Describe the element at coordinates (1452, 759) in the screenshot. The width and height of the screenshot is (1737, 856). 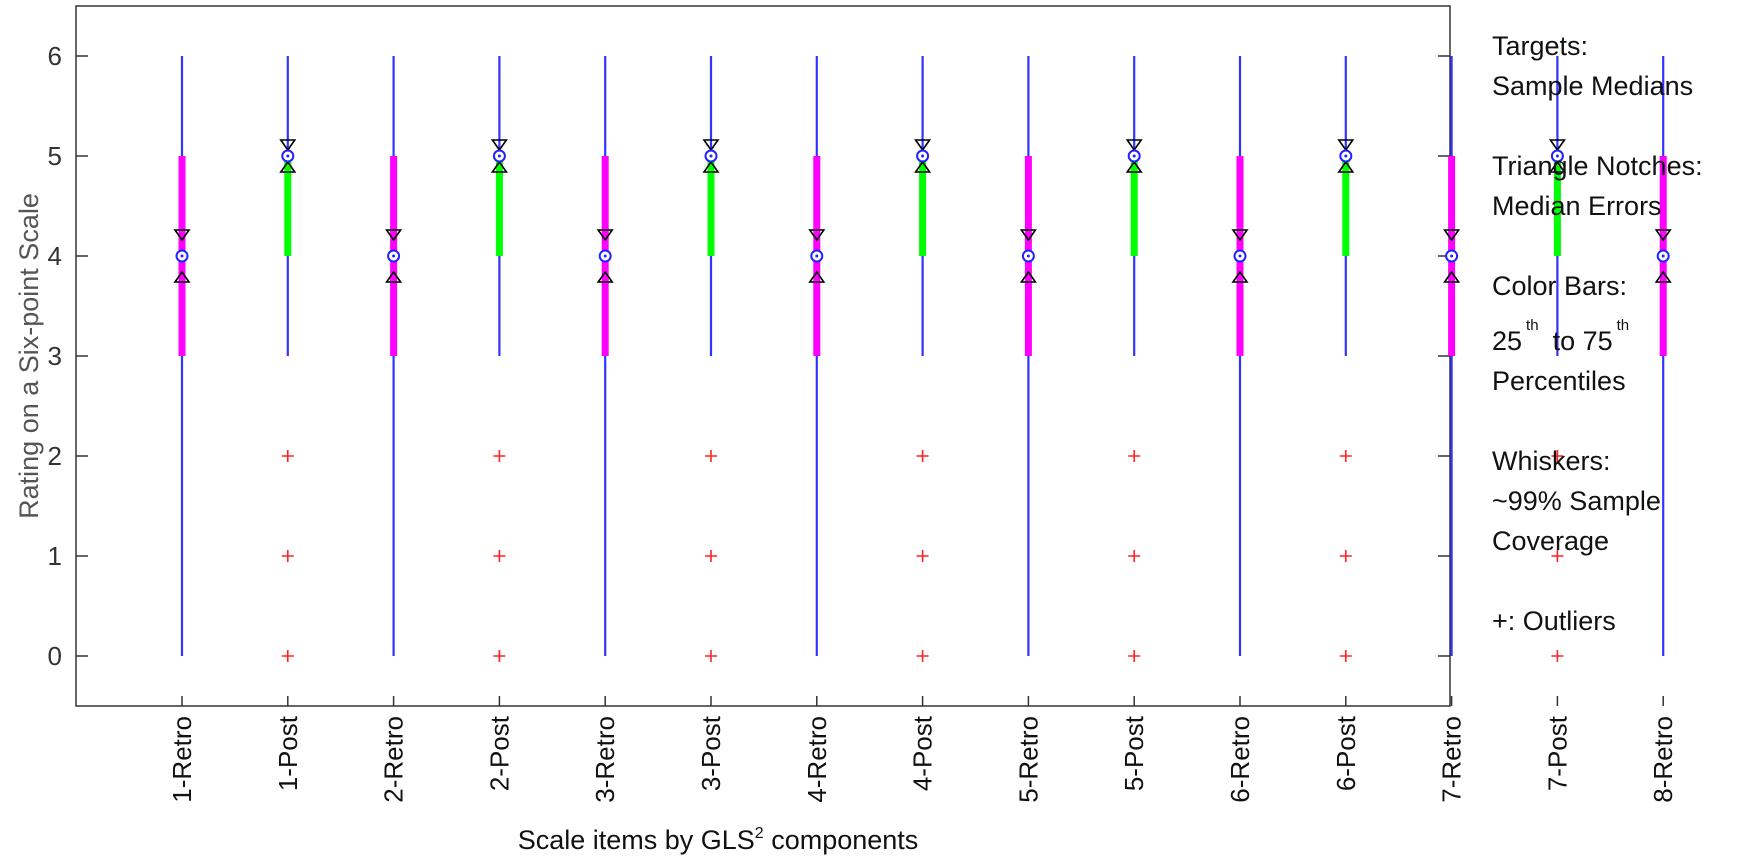
I see `x-tick-label: 7-Retro` at that location.